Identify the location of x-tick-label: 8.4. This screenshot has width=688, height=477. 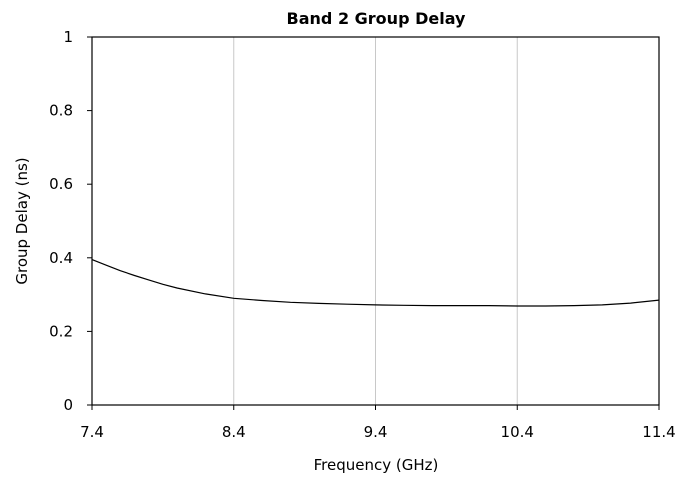
(234, 432).